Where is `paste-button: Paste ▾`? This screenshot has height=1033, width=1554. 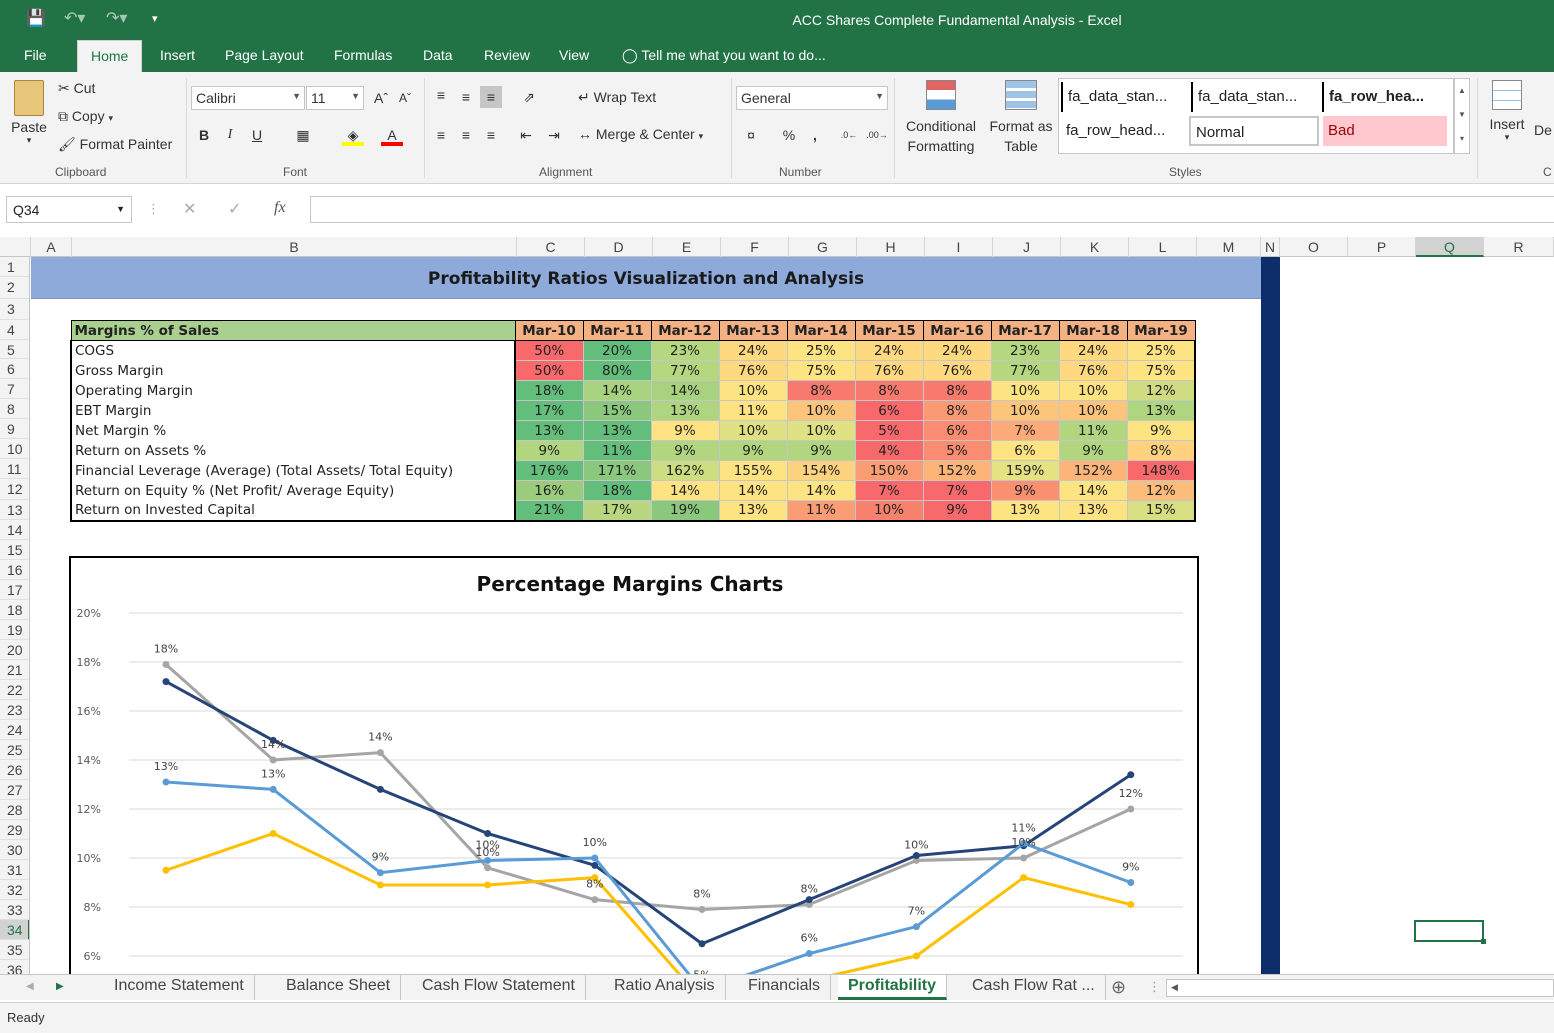 paste-button: Paste ▾ is located at coordinates (29, 113).